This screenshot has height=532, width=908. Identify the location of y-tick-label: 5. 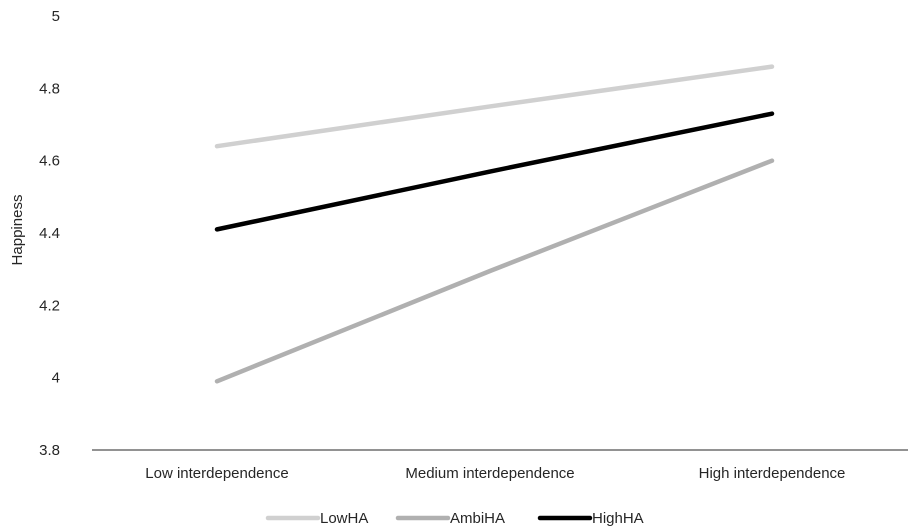
(56, 16).